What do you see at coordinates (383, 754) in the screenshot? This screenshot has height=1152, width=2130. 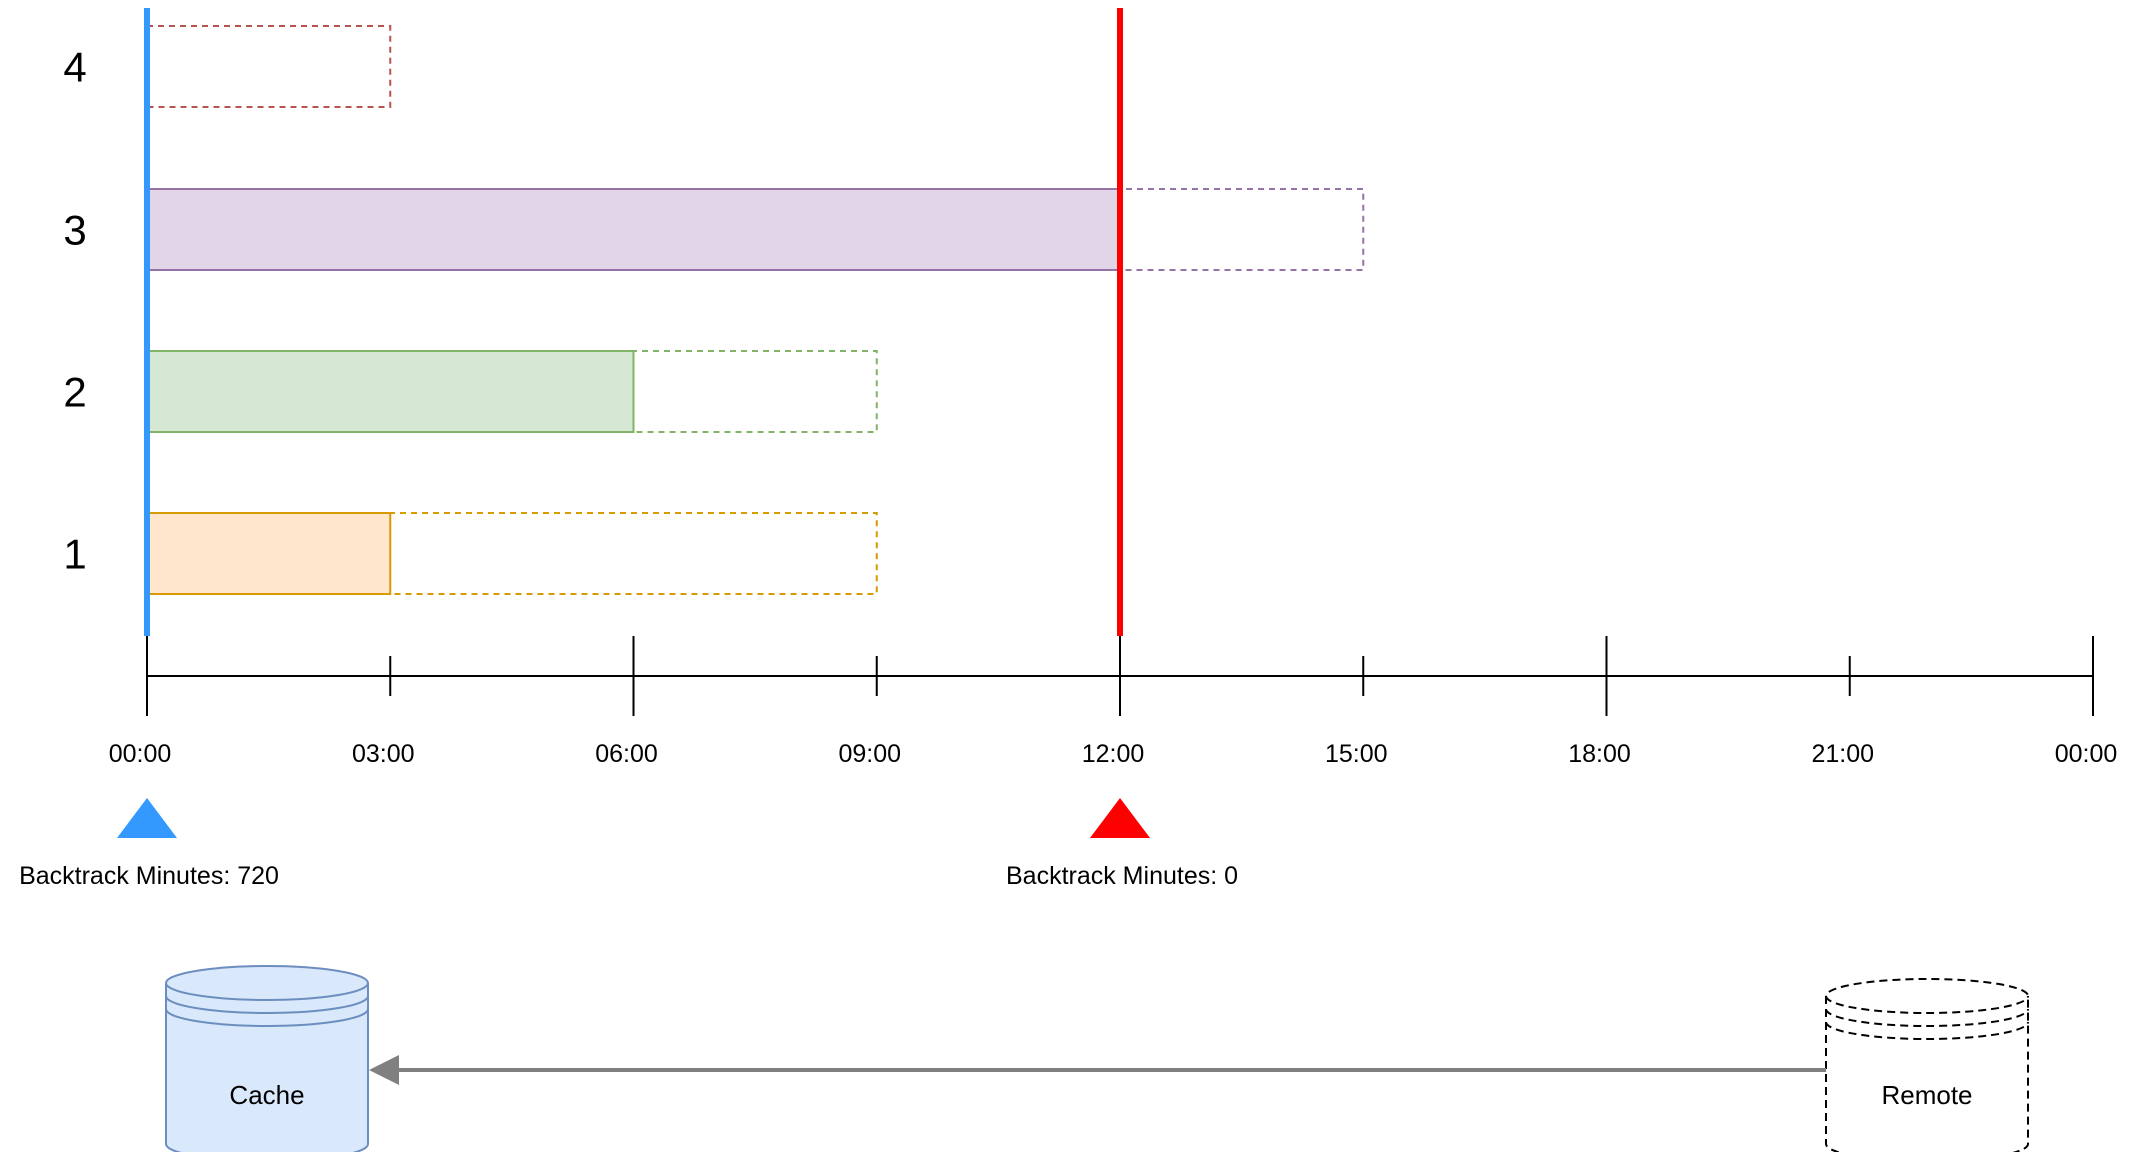 I see `axis-tick-label: 03:00` at bounding box center [383, 754].